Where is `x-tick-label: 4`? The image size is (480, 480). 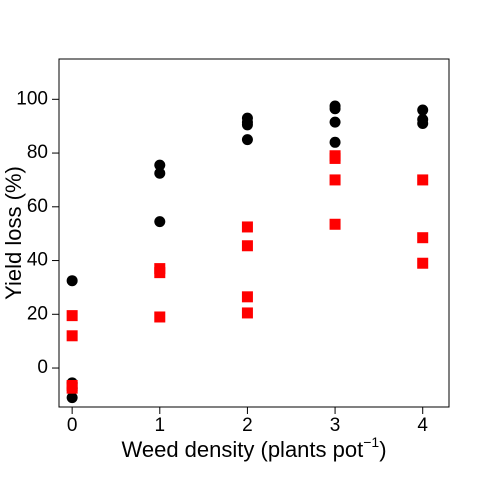 x-tick-label: 4 is located at coordinates (422, 425).